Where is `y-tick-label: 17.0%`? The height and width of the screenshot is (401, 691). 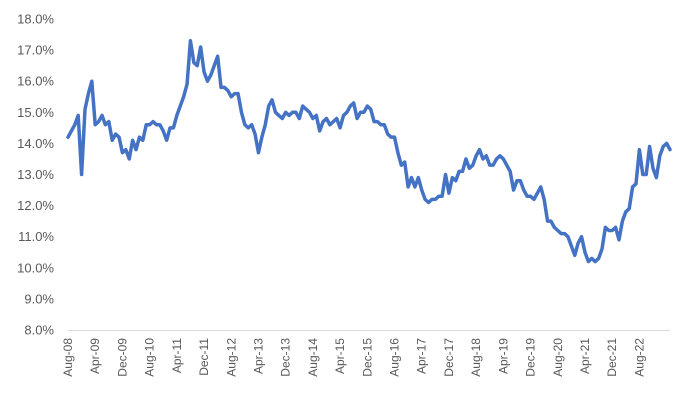
y-tick-label: 17.0% is located at coordinates (35, 50).